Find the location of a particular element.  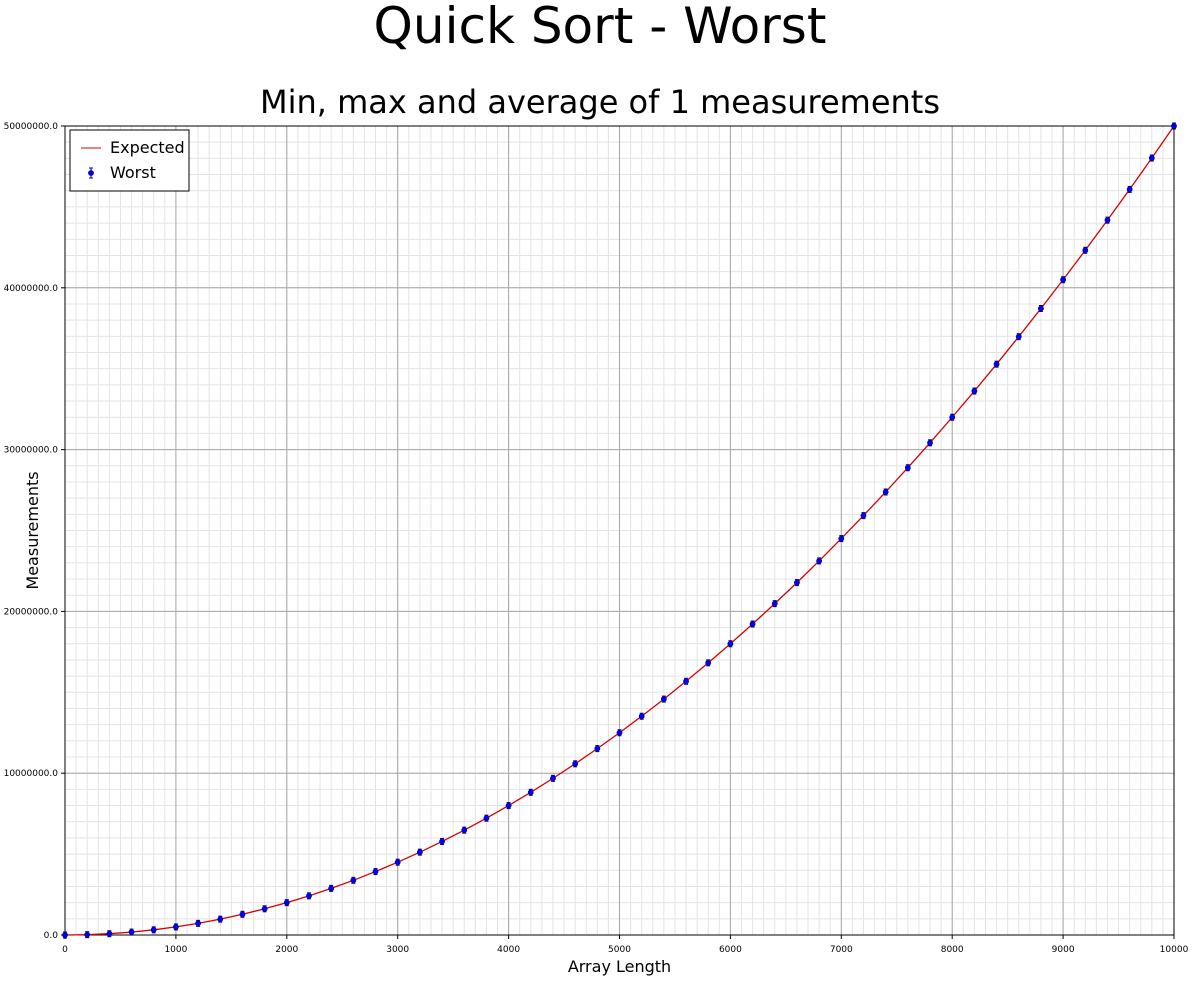

x-tick-label: 9000 is located at coordinates (1063, 950).